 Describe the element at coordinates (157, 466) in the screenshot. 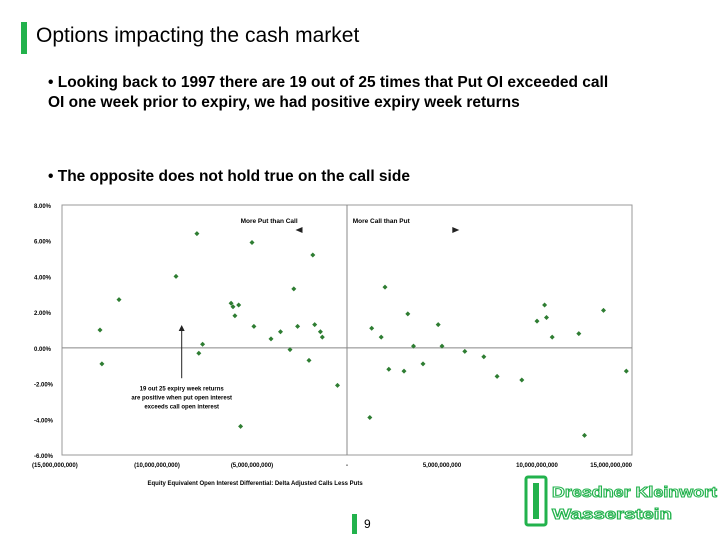

I see `x-tick-label: (10,000,000,000)` at that location.